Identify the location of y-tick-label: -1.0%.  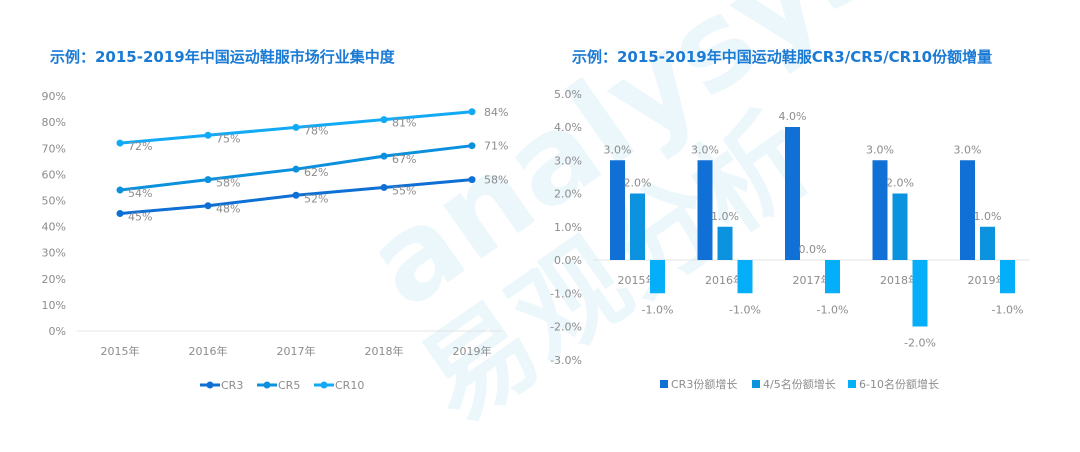
(566, 293).